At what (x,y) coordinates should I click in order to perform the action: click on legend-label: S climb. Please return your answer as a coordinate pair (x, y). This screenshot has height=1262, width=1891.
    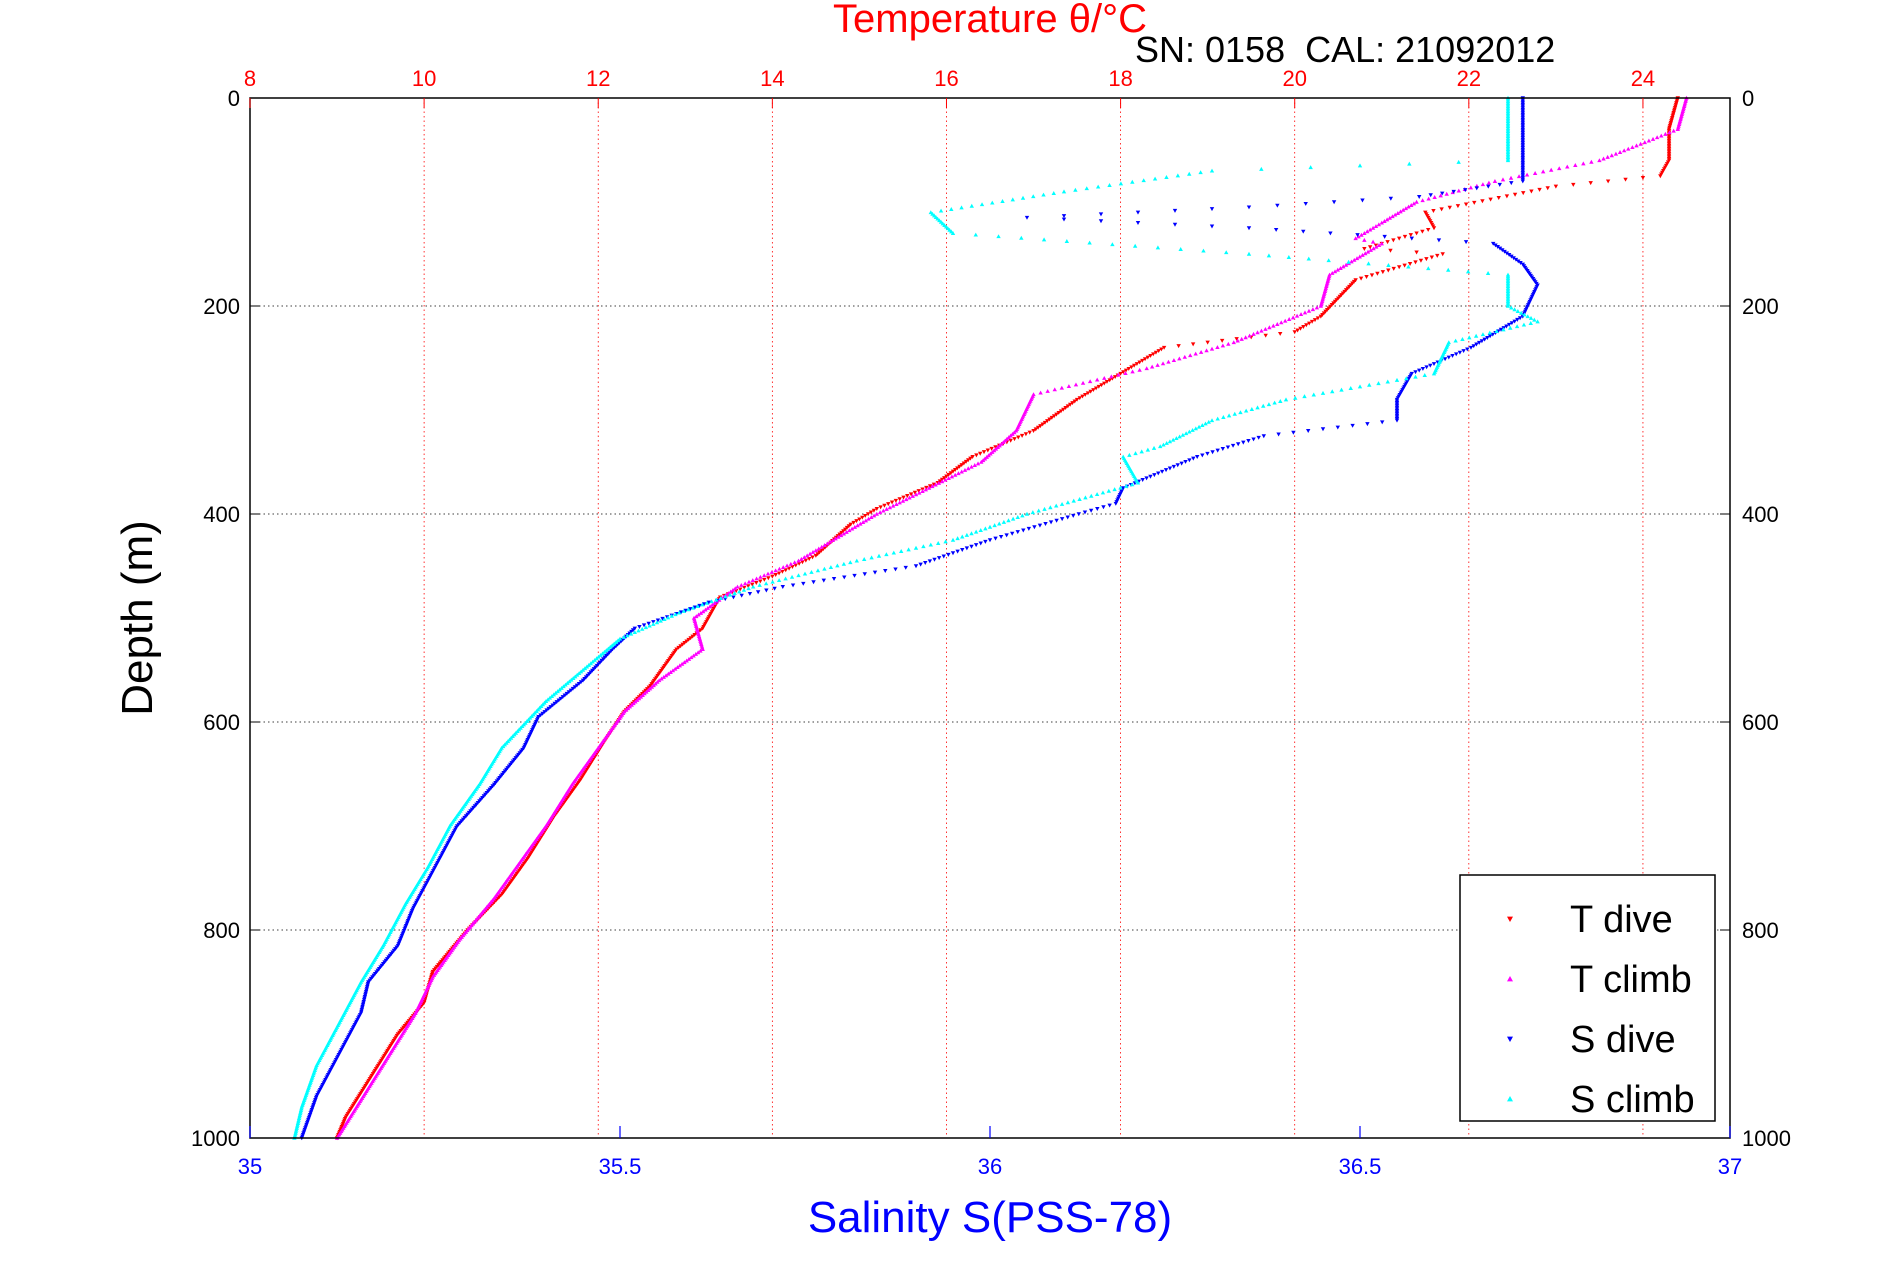
    Looking at the image, I should click on (1632, 1100).